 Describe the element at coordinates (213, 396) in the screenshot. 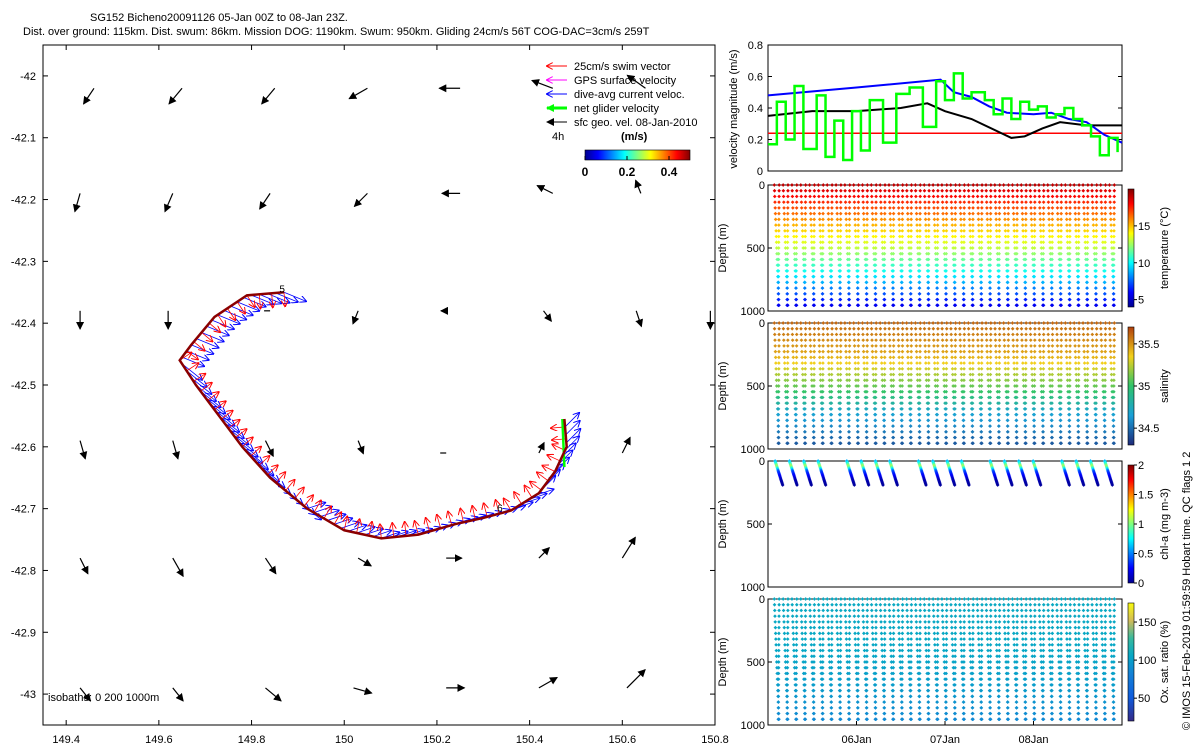

I see `swim-vector` at that location.